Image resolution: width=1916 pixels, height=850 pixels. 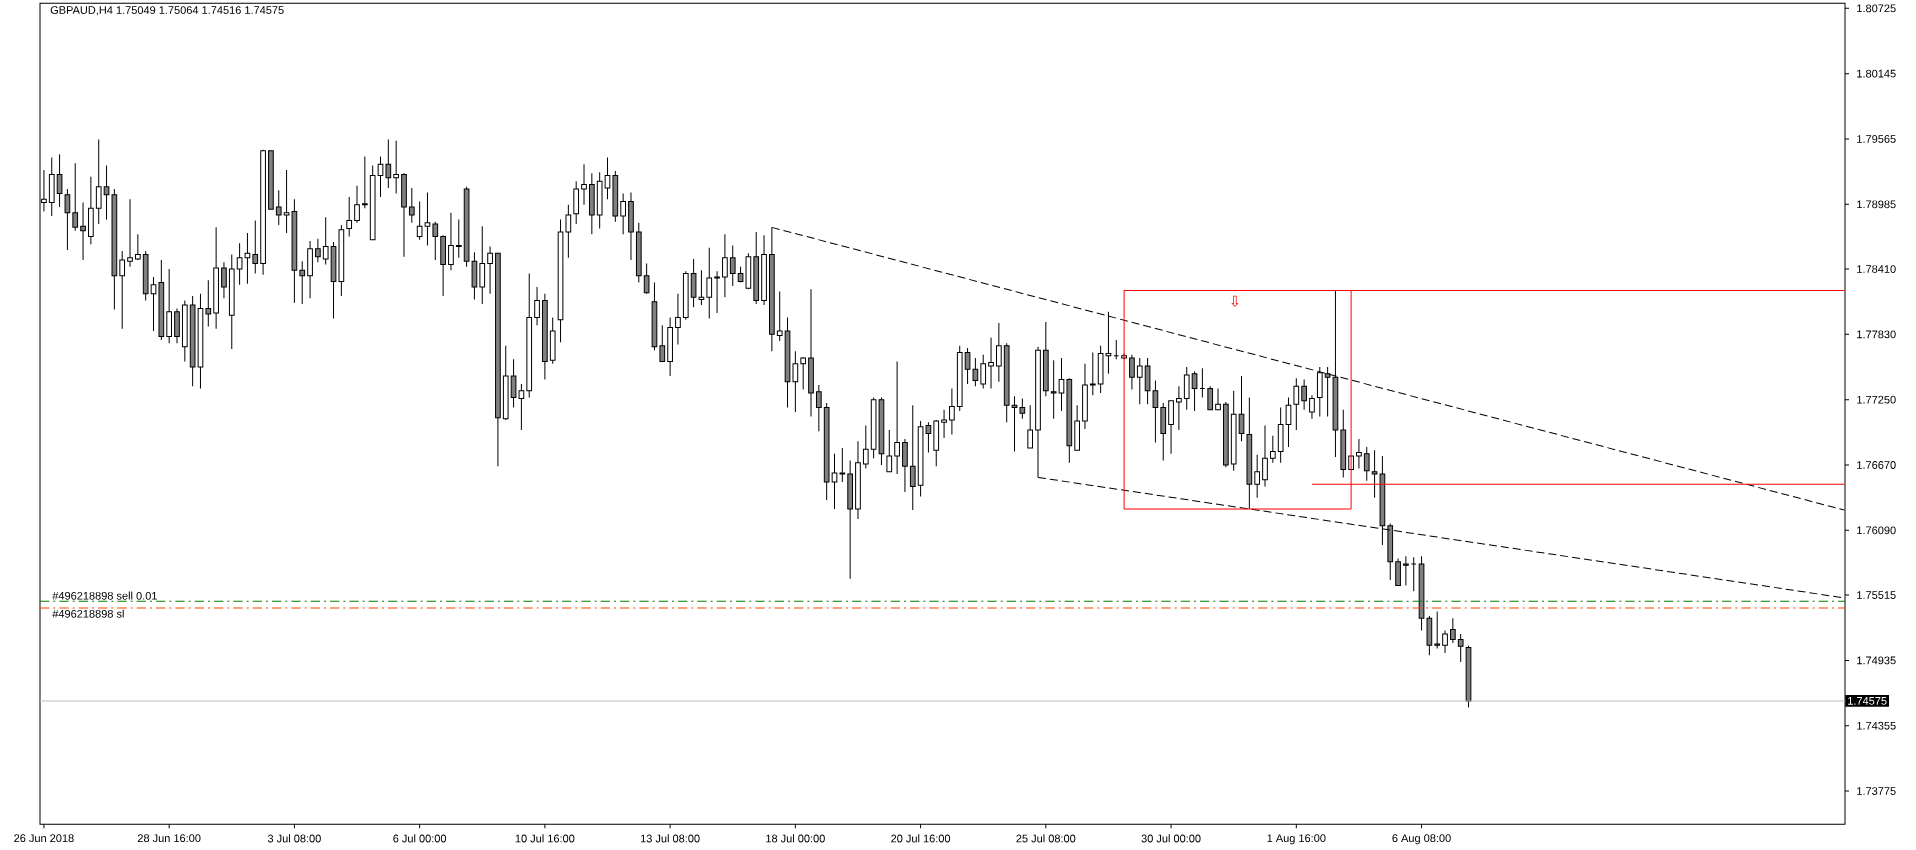 What do you see at coordinates (1296, 839) in the screenshot?
I see `x-tick-label: 1 Aug 16:00` at bounding box center [1296, 839].